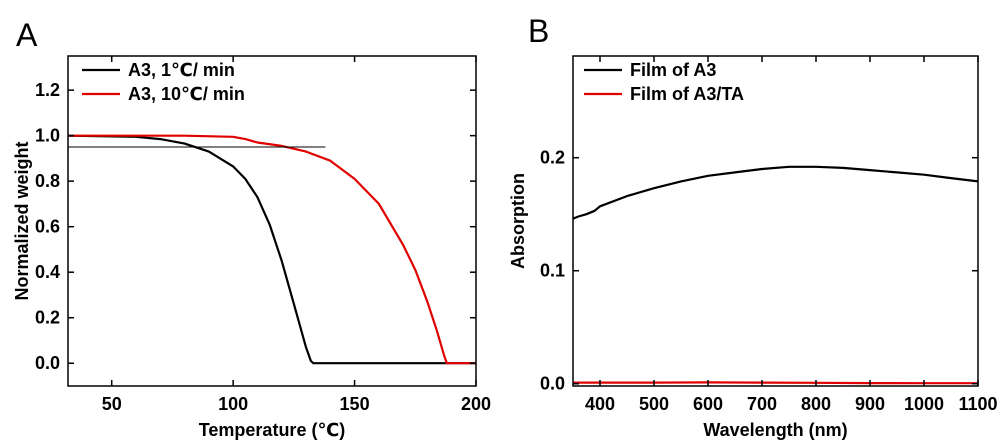 Image resolution: width=1005 pixels, height=444 pixels. Describe the element at coordinates (47, 136) in the screenshot. I see `y-tick-label: 1.0` at that location.